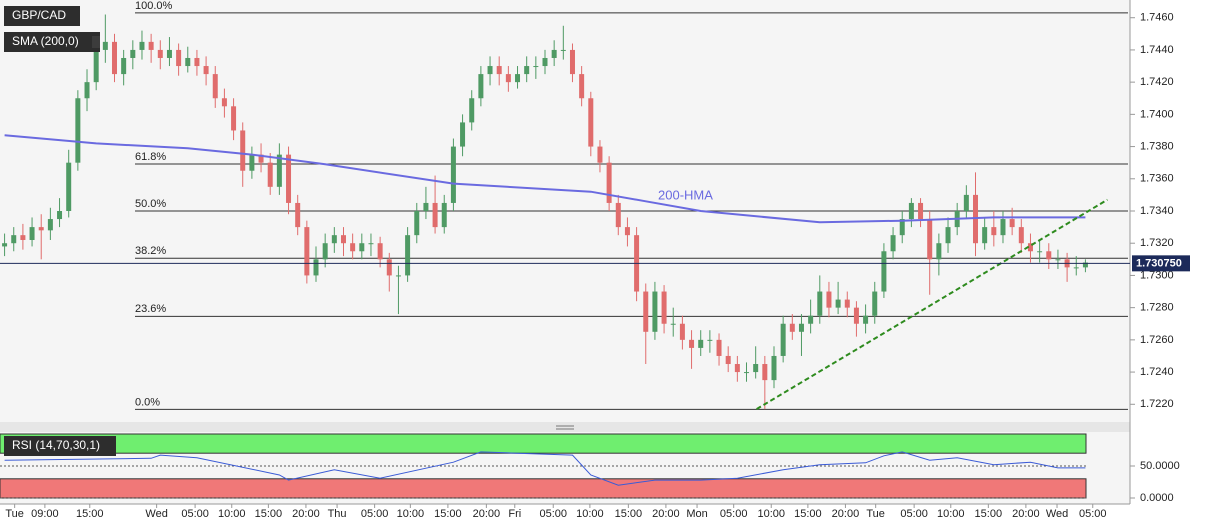 The image size is (1207, 531). Describe the element at coordinates (337, 514) in the screenshot. I see `x-tick-label: Thu` at that location.